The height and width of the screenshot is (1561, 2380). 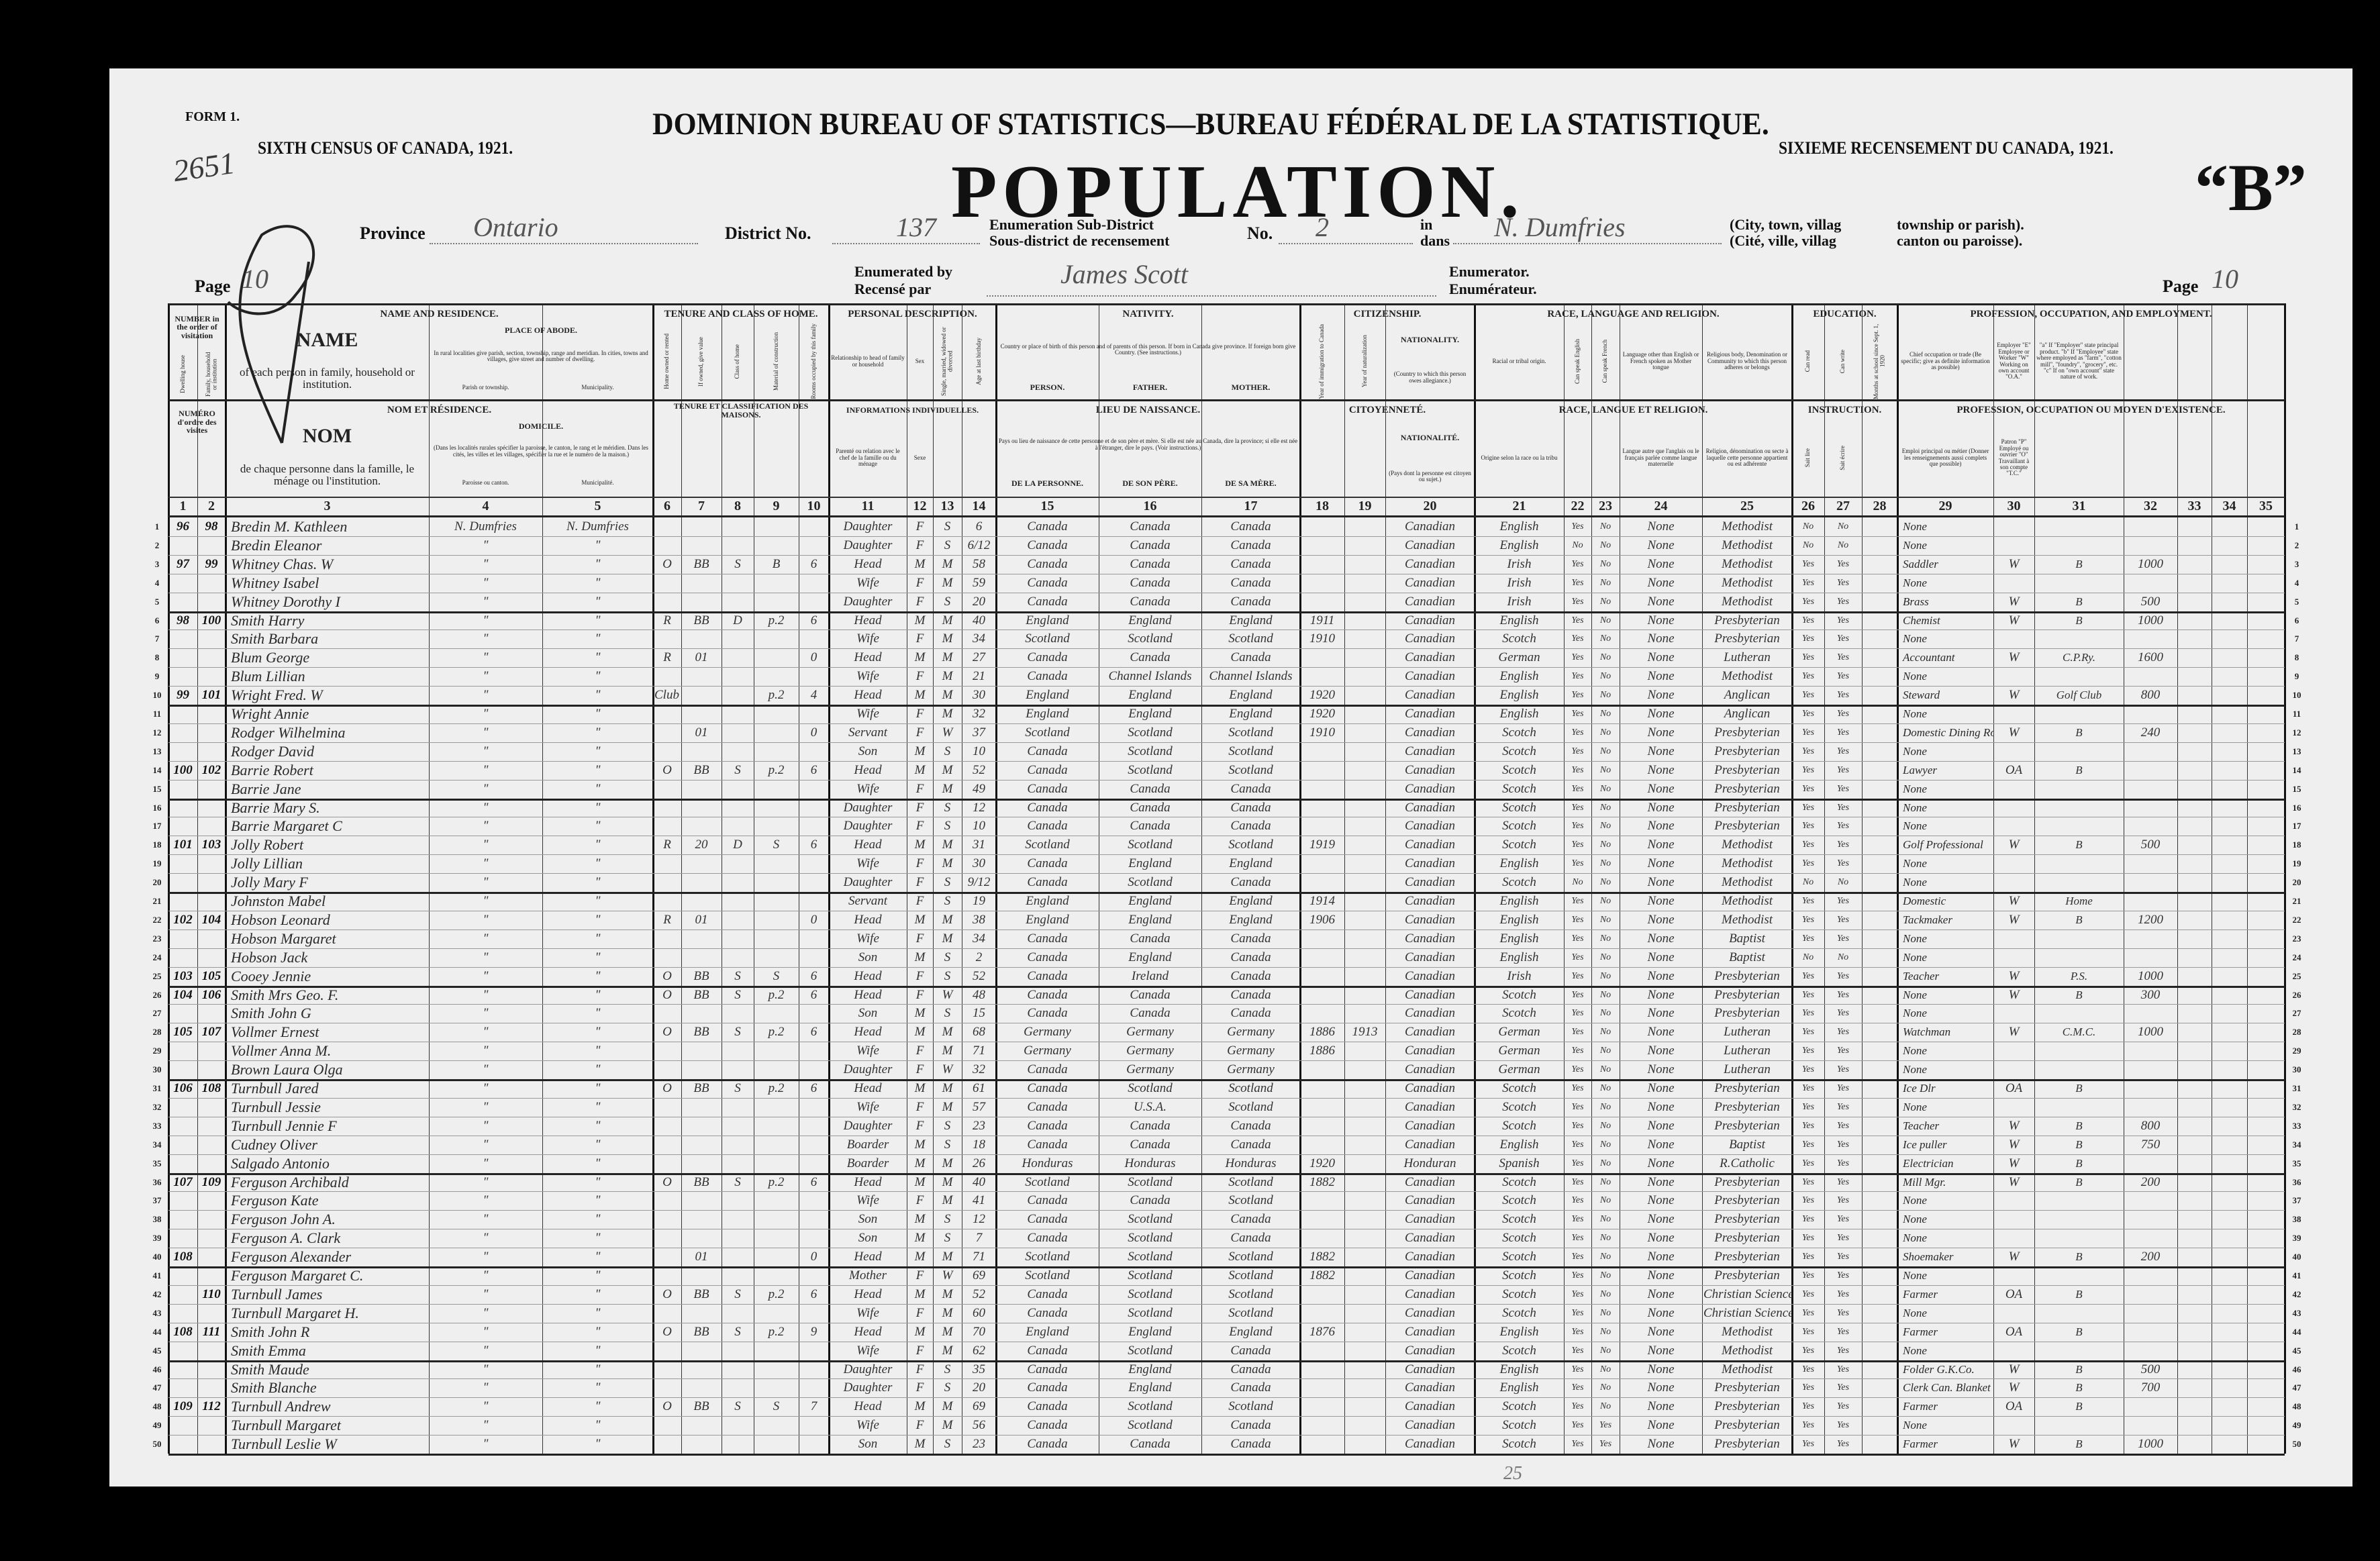 What do you see at coordinates (1920, 1331) in the screenshot?
I see `occupation: Farmer` at bounding box center [1920, 1331].